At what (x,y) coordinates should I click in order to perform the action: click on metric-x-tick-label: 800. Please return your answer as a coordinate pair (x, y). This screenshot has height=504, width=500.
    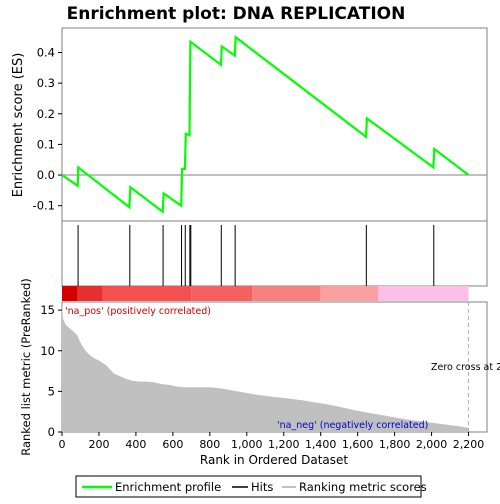
    Looking at the image, I should click on (209, 444).